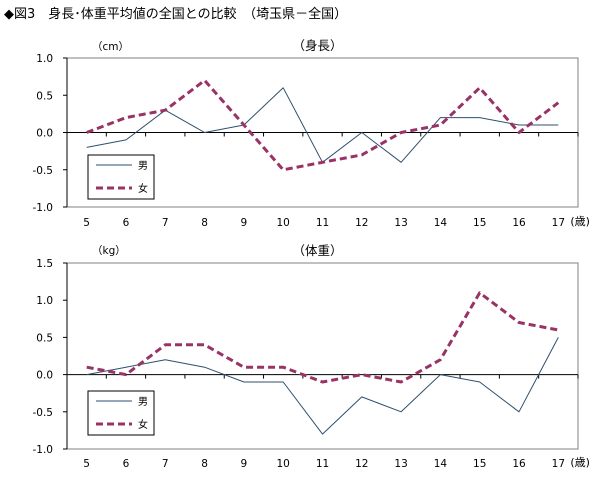 The height and width of the screenshot is (478, 598). I want to click on chart-title: （体重）, so click(317, 250).